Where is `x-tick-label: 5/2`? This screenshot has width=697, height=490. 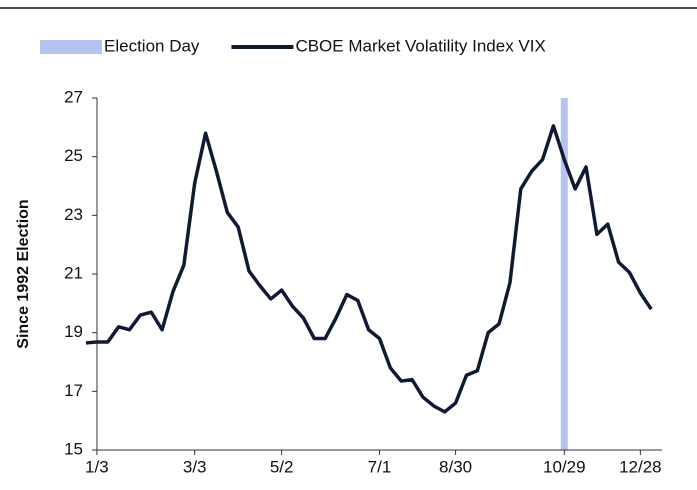 x-tick-label: 5/2 is located at coordinates (282, 466).